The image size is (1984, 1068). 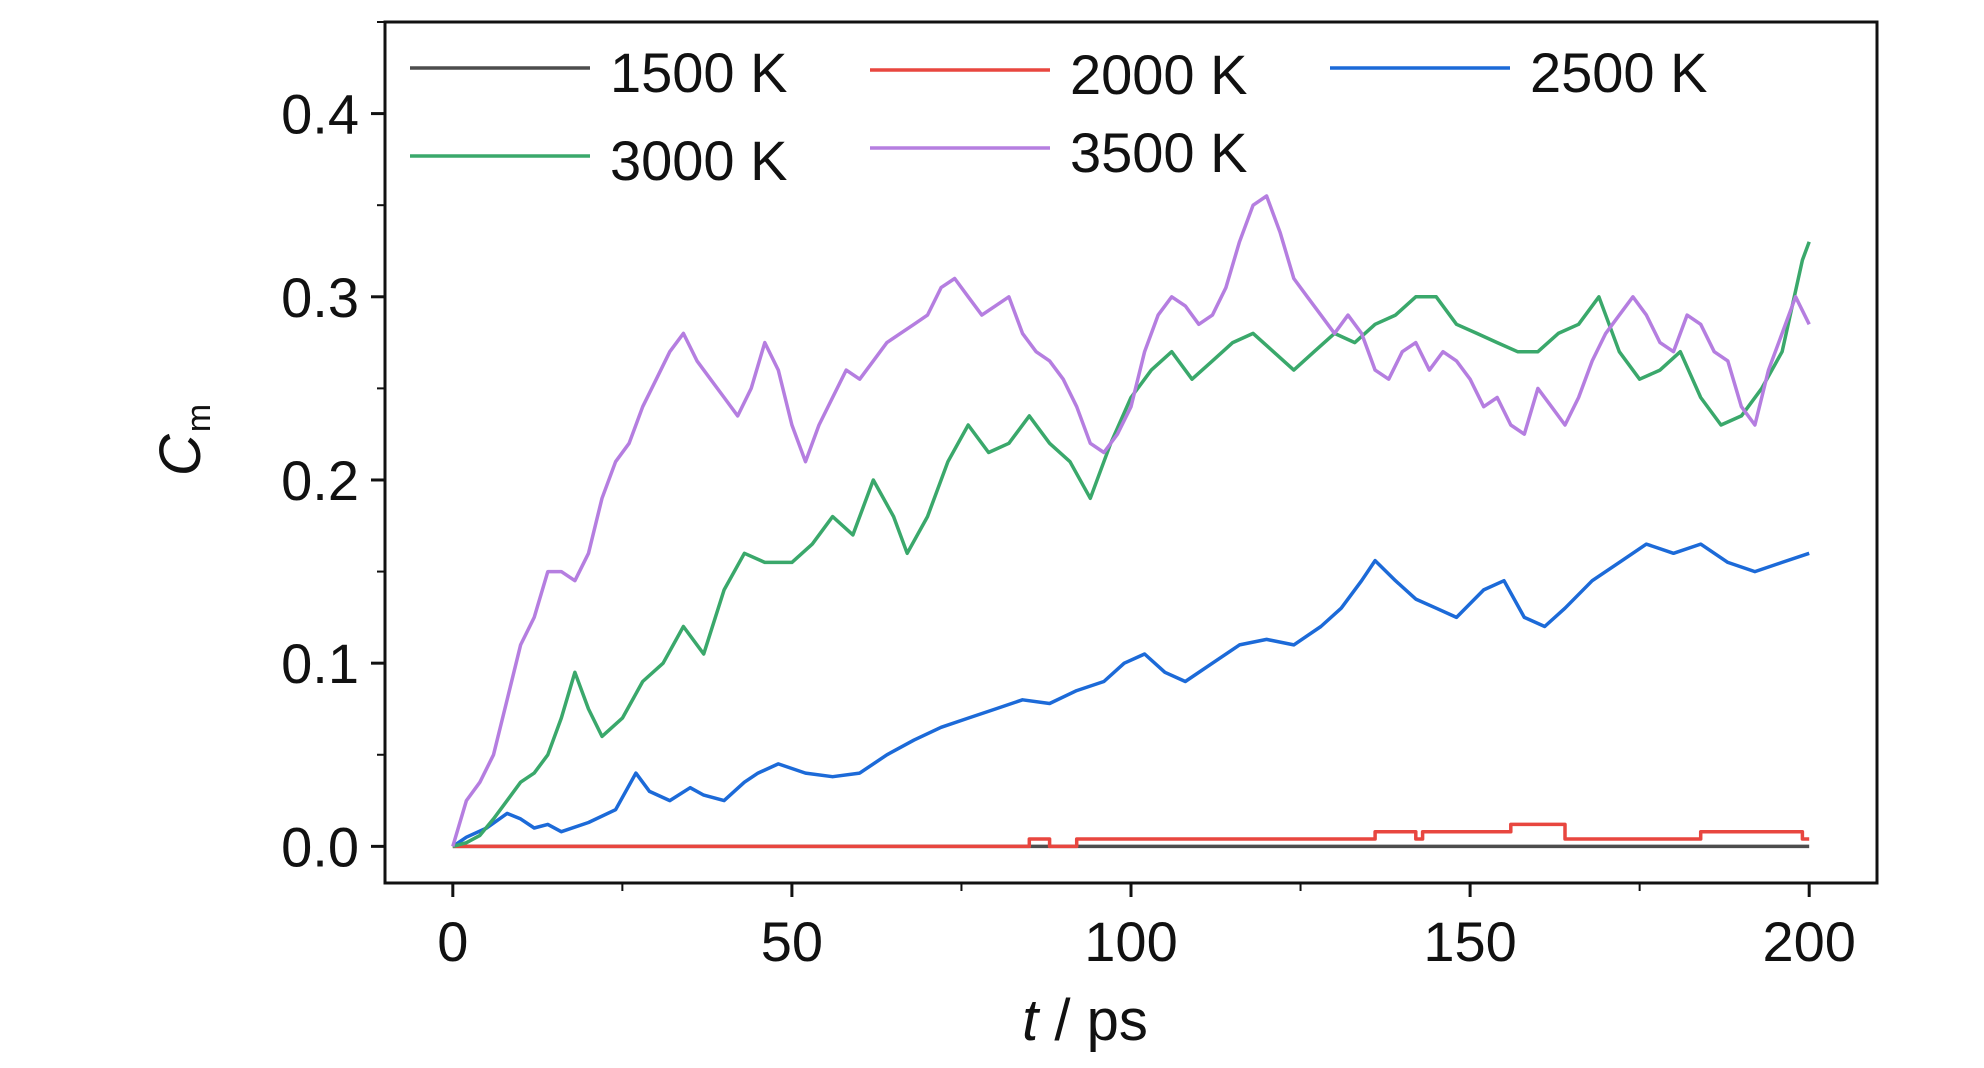 I want to click on x-tick-label: 50, so click(x=792, y=941).